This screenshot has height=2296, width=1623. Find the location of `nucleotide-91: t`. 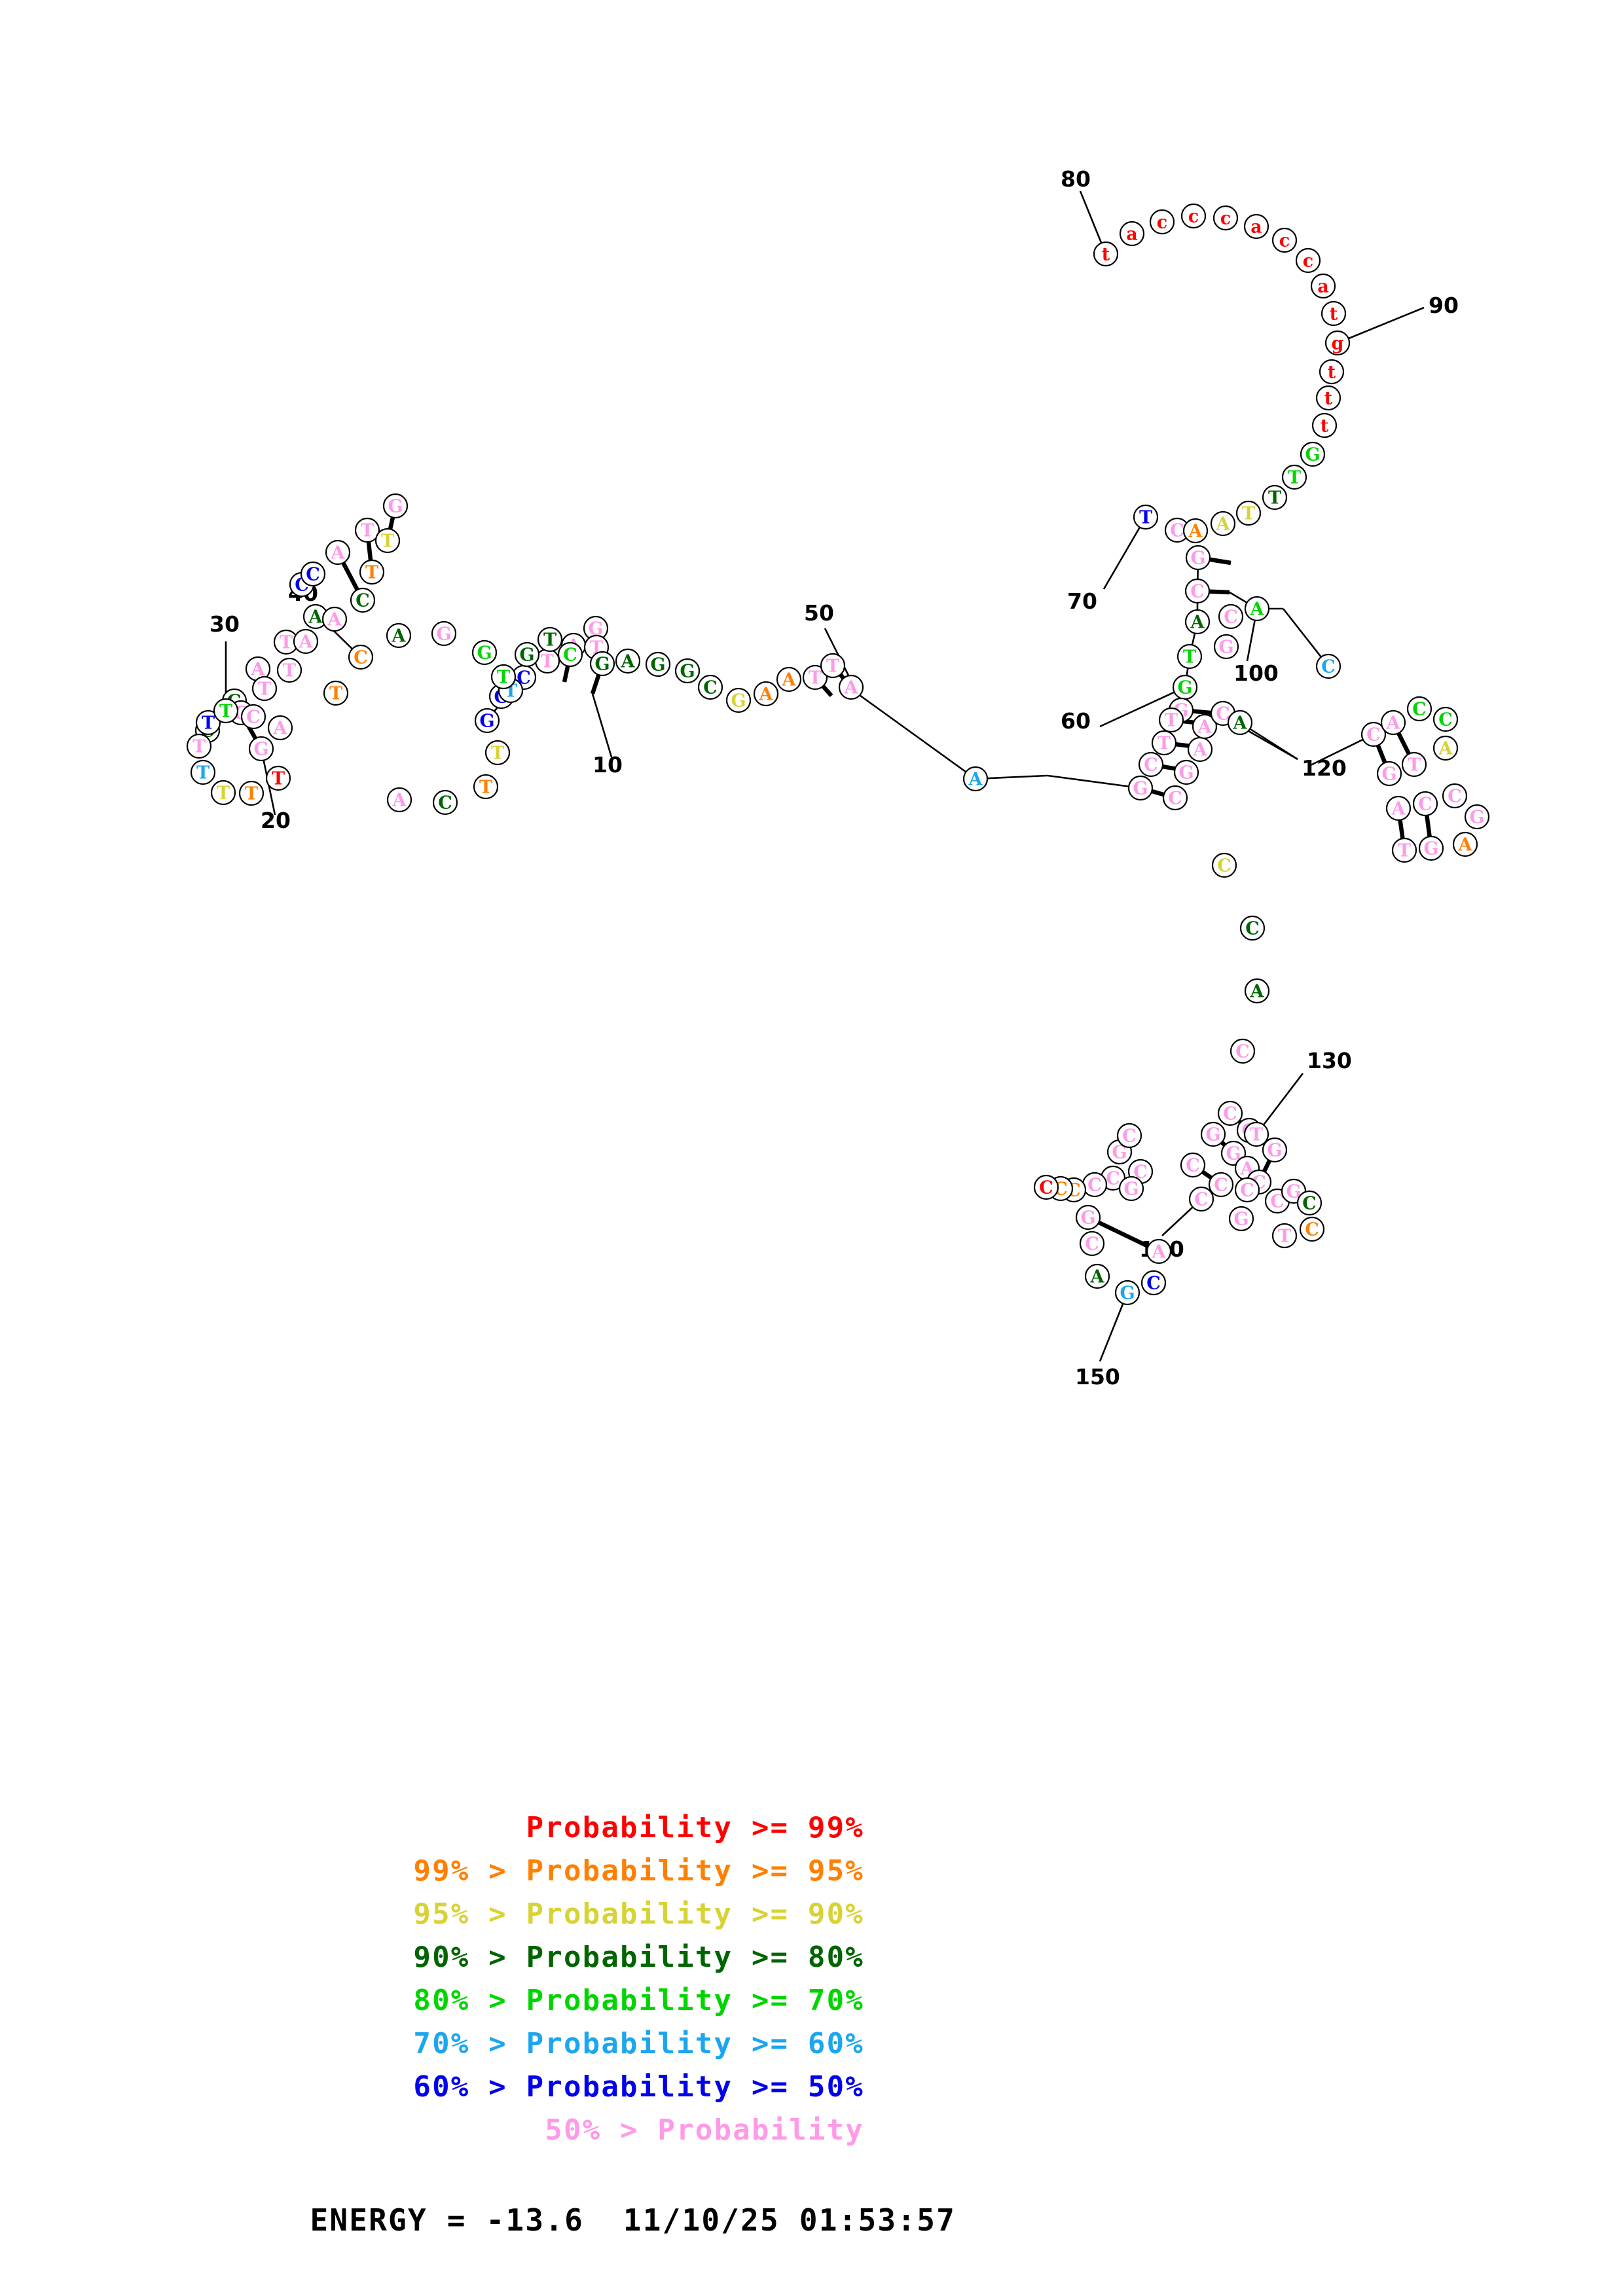

nucleotide-91: t is located at coordinates (1332, 372).